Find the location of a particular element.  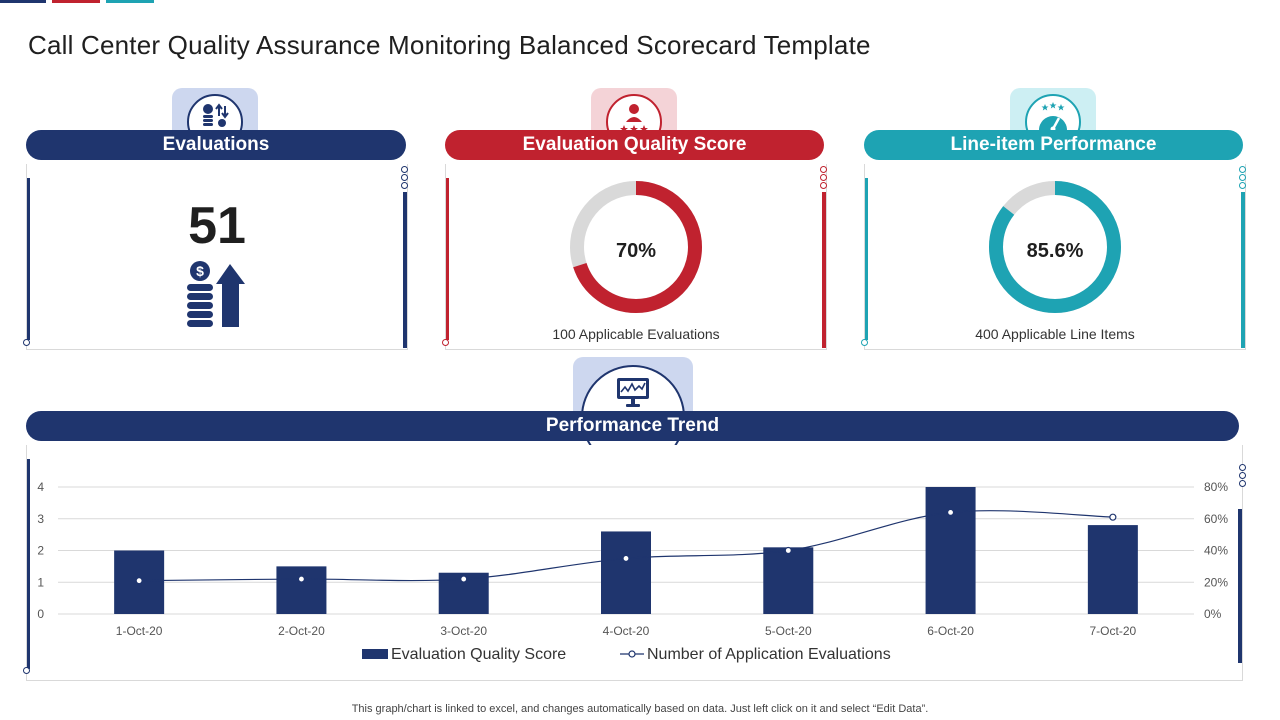

quality-score-donut is located at coordinates (636, 247).